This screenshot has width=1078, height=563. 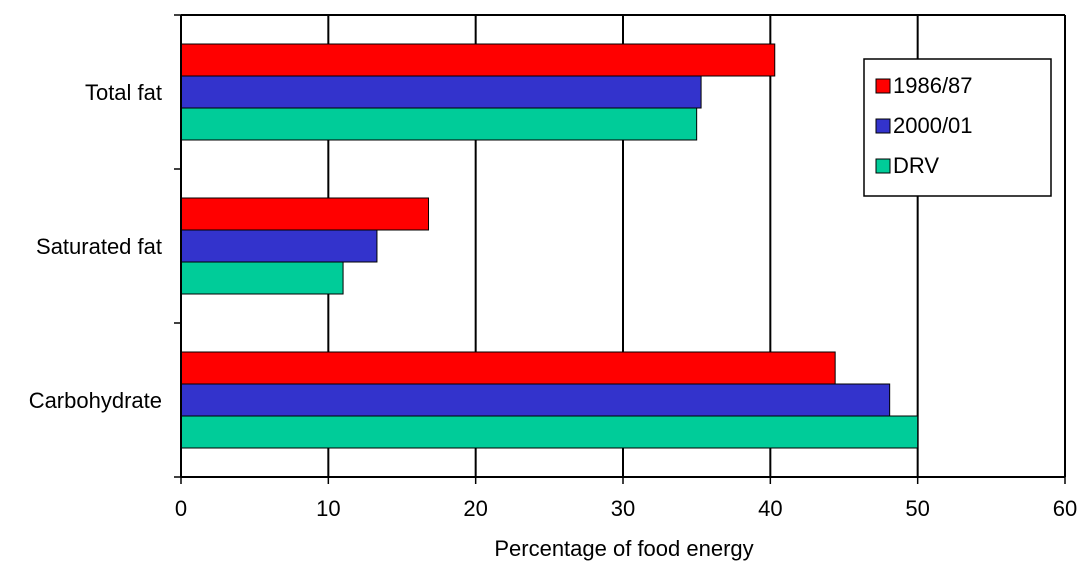 What do you see at coordinates (623, 508) in the screenshot?
I see `x-tick-label: 30` at bounding box center [623, 508].